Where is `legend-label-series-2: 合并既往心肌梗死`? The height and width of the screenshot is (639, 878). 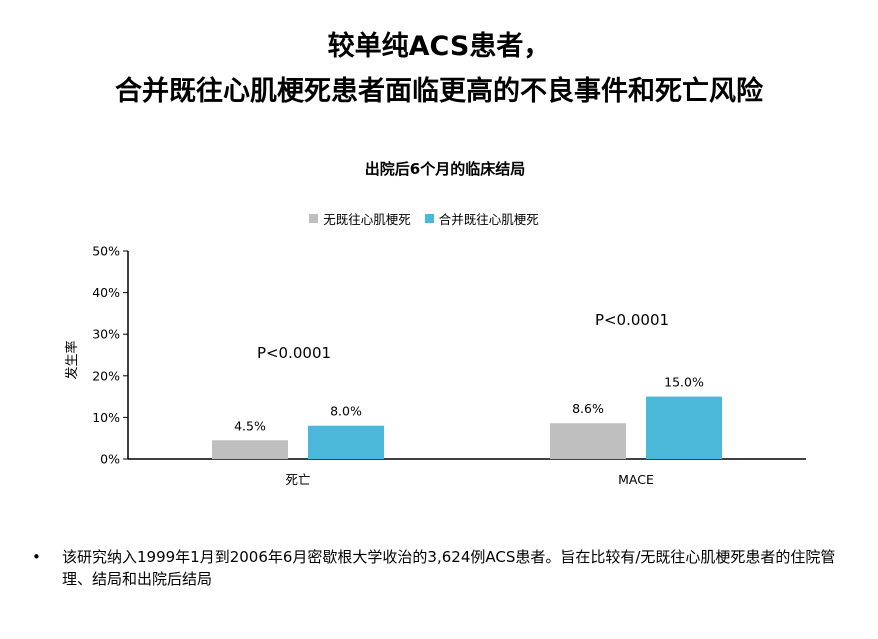
legend-label-series-2: 合并既往心肌梗死 is located at coordinates (488, 219).